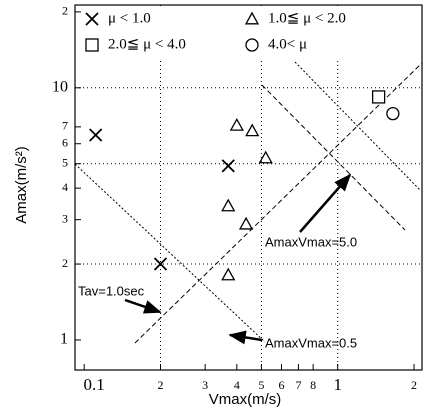 This screenshot has width=429, height=413. Describe the element at coordinates (65, 126) in the screenshot. I see `y-tick-label: 7` at that location.